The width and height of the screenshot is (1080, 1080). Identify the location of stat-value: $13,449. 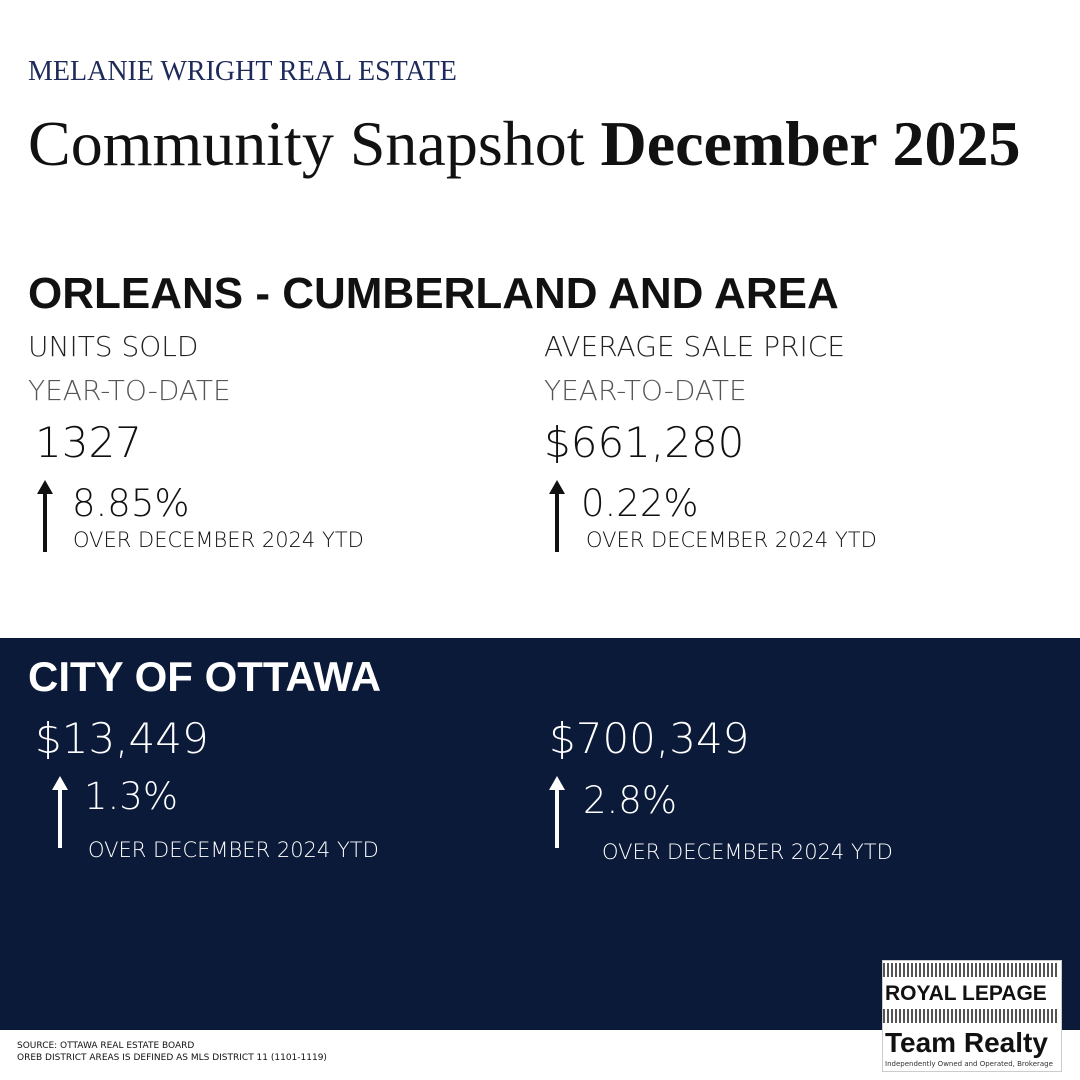
(122, 738).